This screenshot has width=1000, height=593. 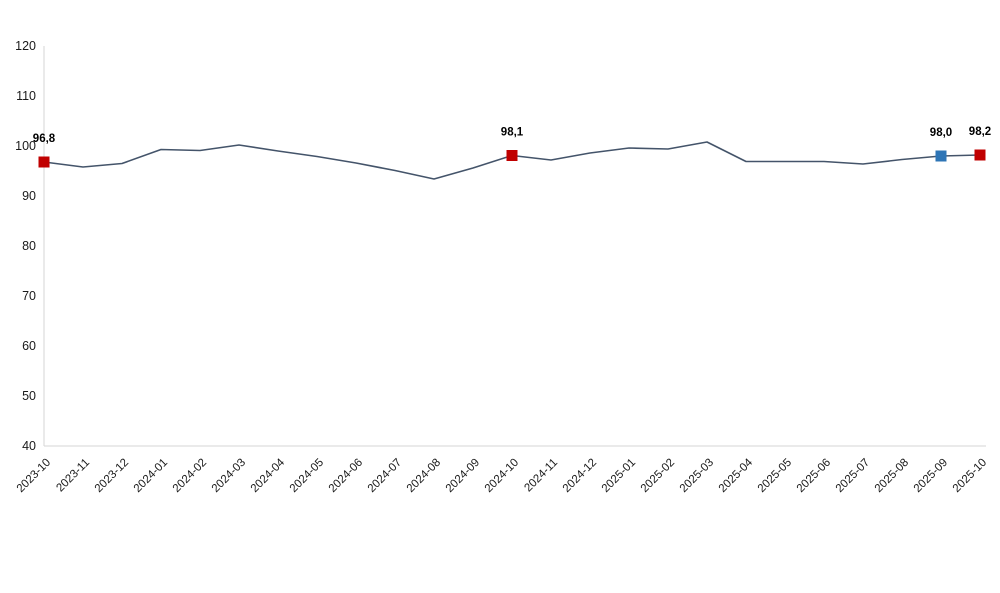 I want to click on y-axis-label: 110, so click(x=26, y=96).